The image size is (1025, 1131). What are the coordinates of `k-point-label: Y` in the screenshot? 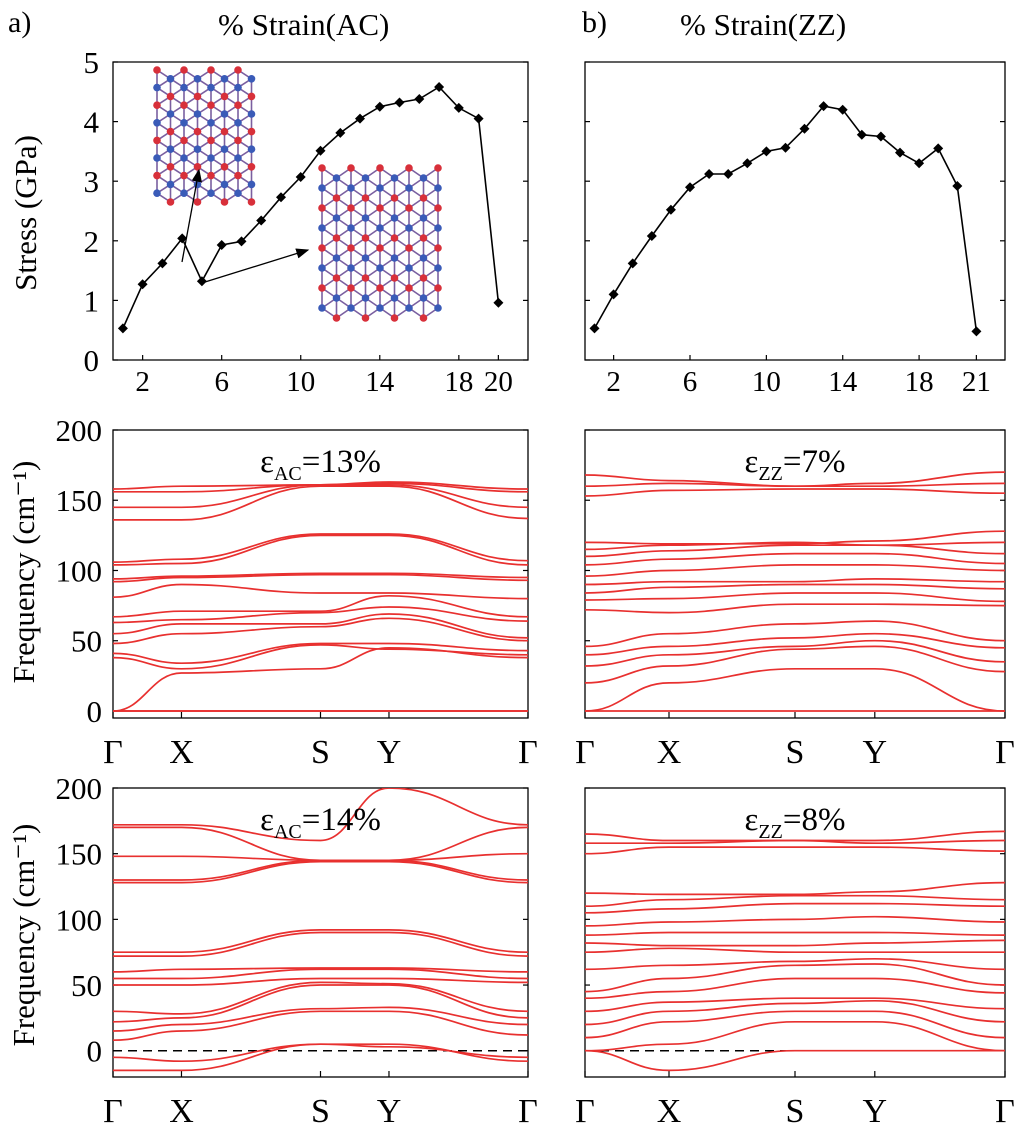 It's located at (389, 752).